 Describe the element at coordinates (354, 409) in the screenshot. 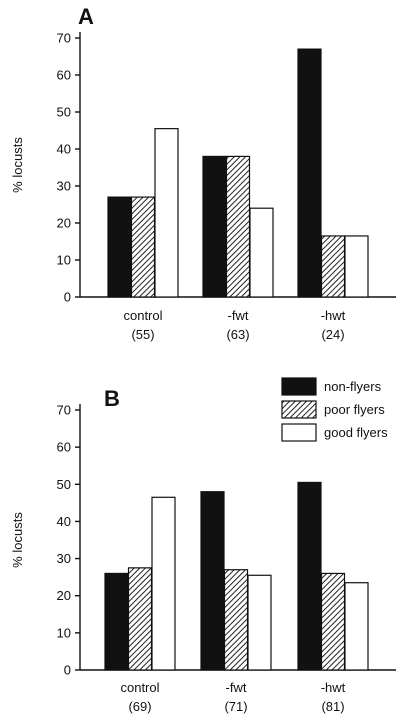

I see `legend-label: poor flyers` at that location.